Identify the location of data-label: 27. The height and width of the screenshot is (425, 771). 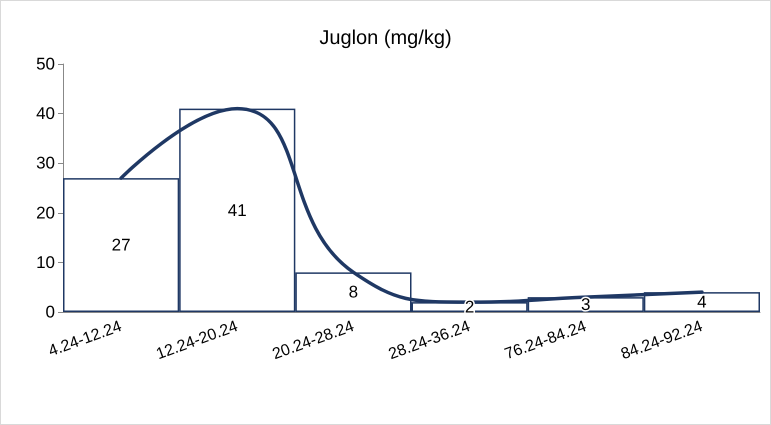
(121, 245).